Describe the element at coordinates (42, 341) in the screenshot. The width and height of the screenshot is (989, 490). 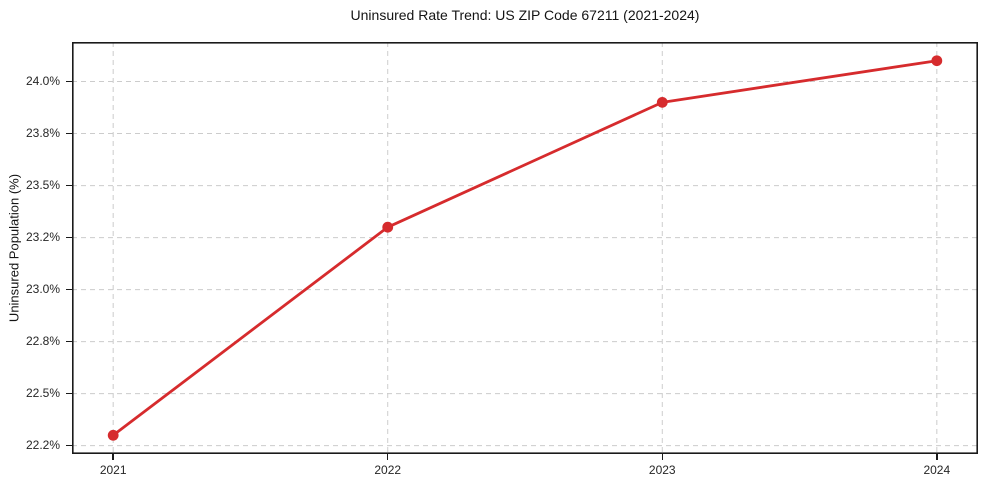
I see `y-tick-label: 22.8%` at that location.